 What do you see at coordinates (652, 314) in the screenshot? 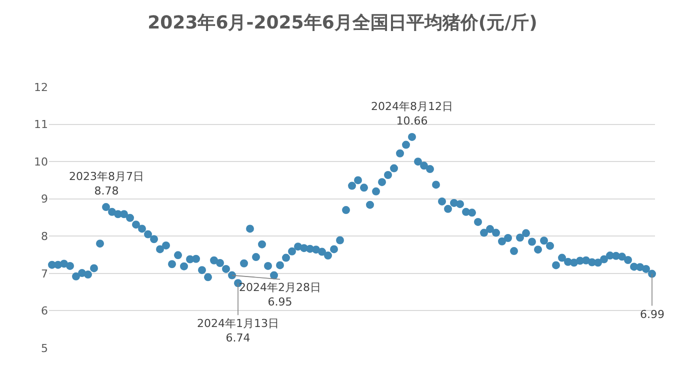
I see `annotation: 6.99` at bounding box center [652, 314].